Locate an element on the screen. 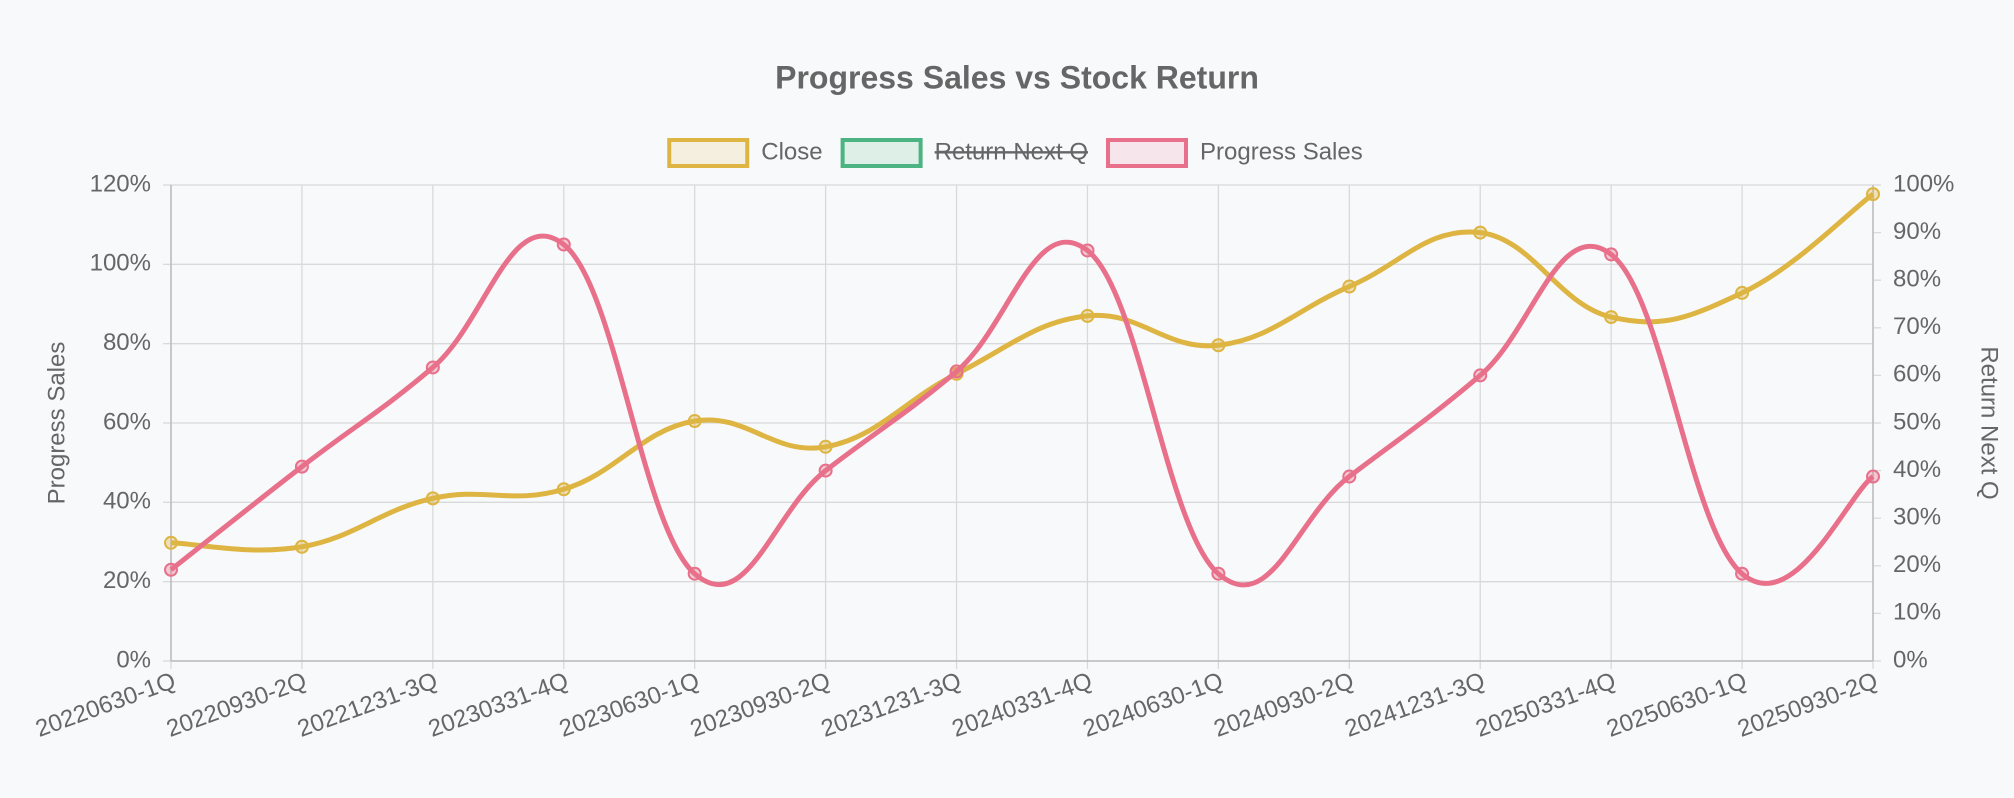 The image size is (2014, 798). x-tick-label: 20250630-1Q is located at coordinates (1676, 705).